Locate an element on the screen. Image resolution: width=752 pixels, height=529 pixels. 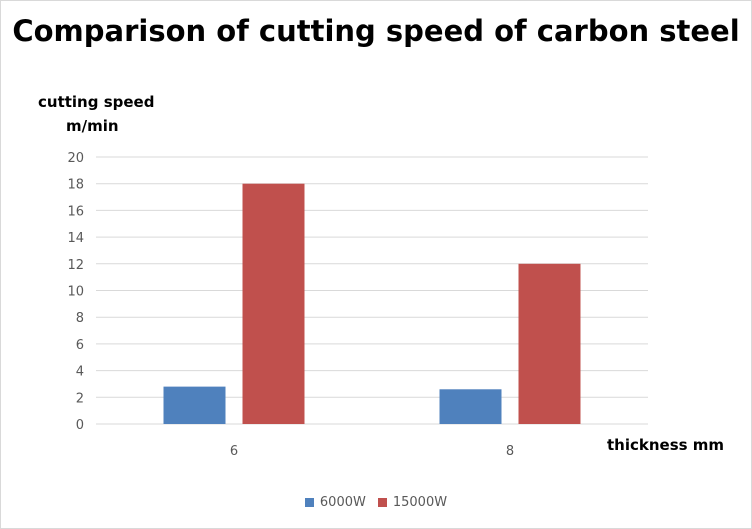
y-tick-label-14: 14 is located at coordinates (75, 238).